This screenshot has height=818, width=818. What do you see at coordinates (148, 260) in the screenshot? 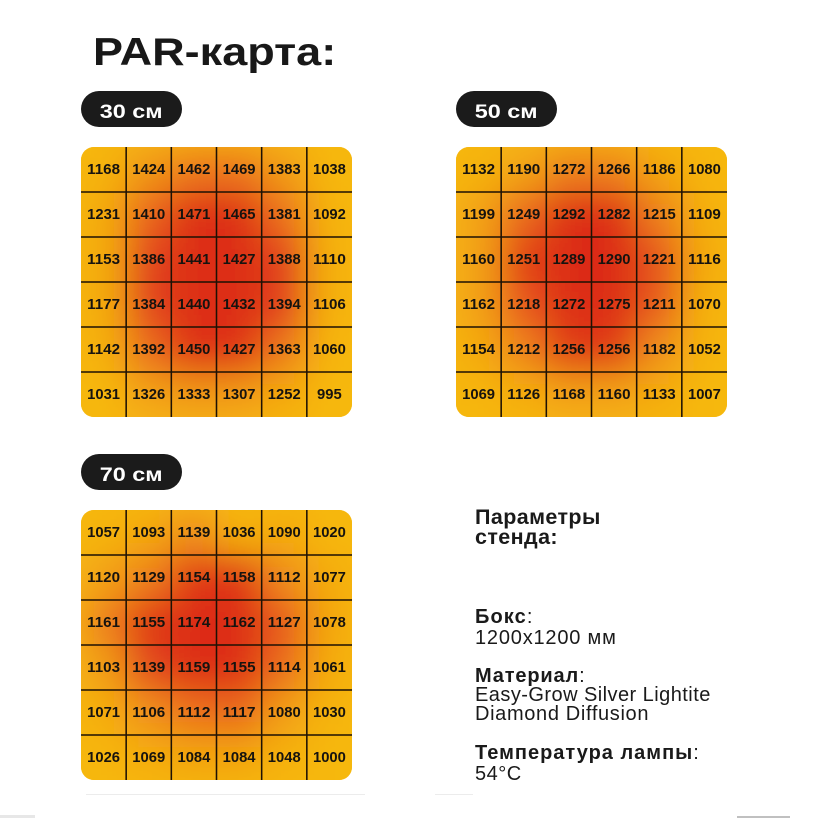
I see `svg-text: 1386` at bounding box center [148, 260].